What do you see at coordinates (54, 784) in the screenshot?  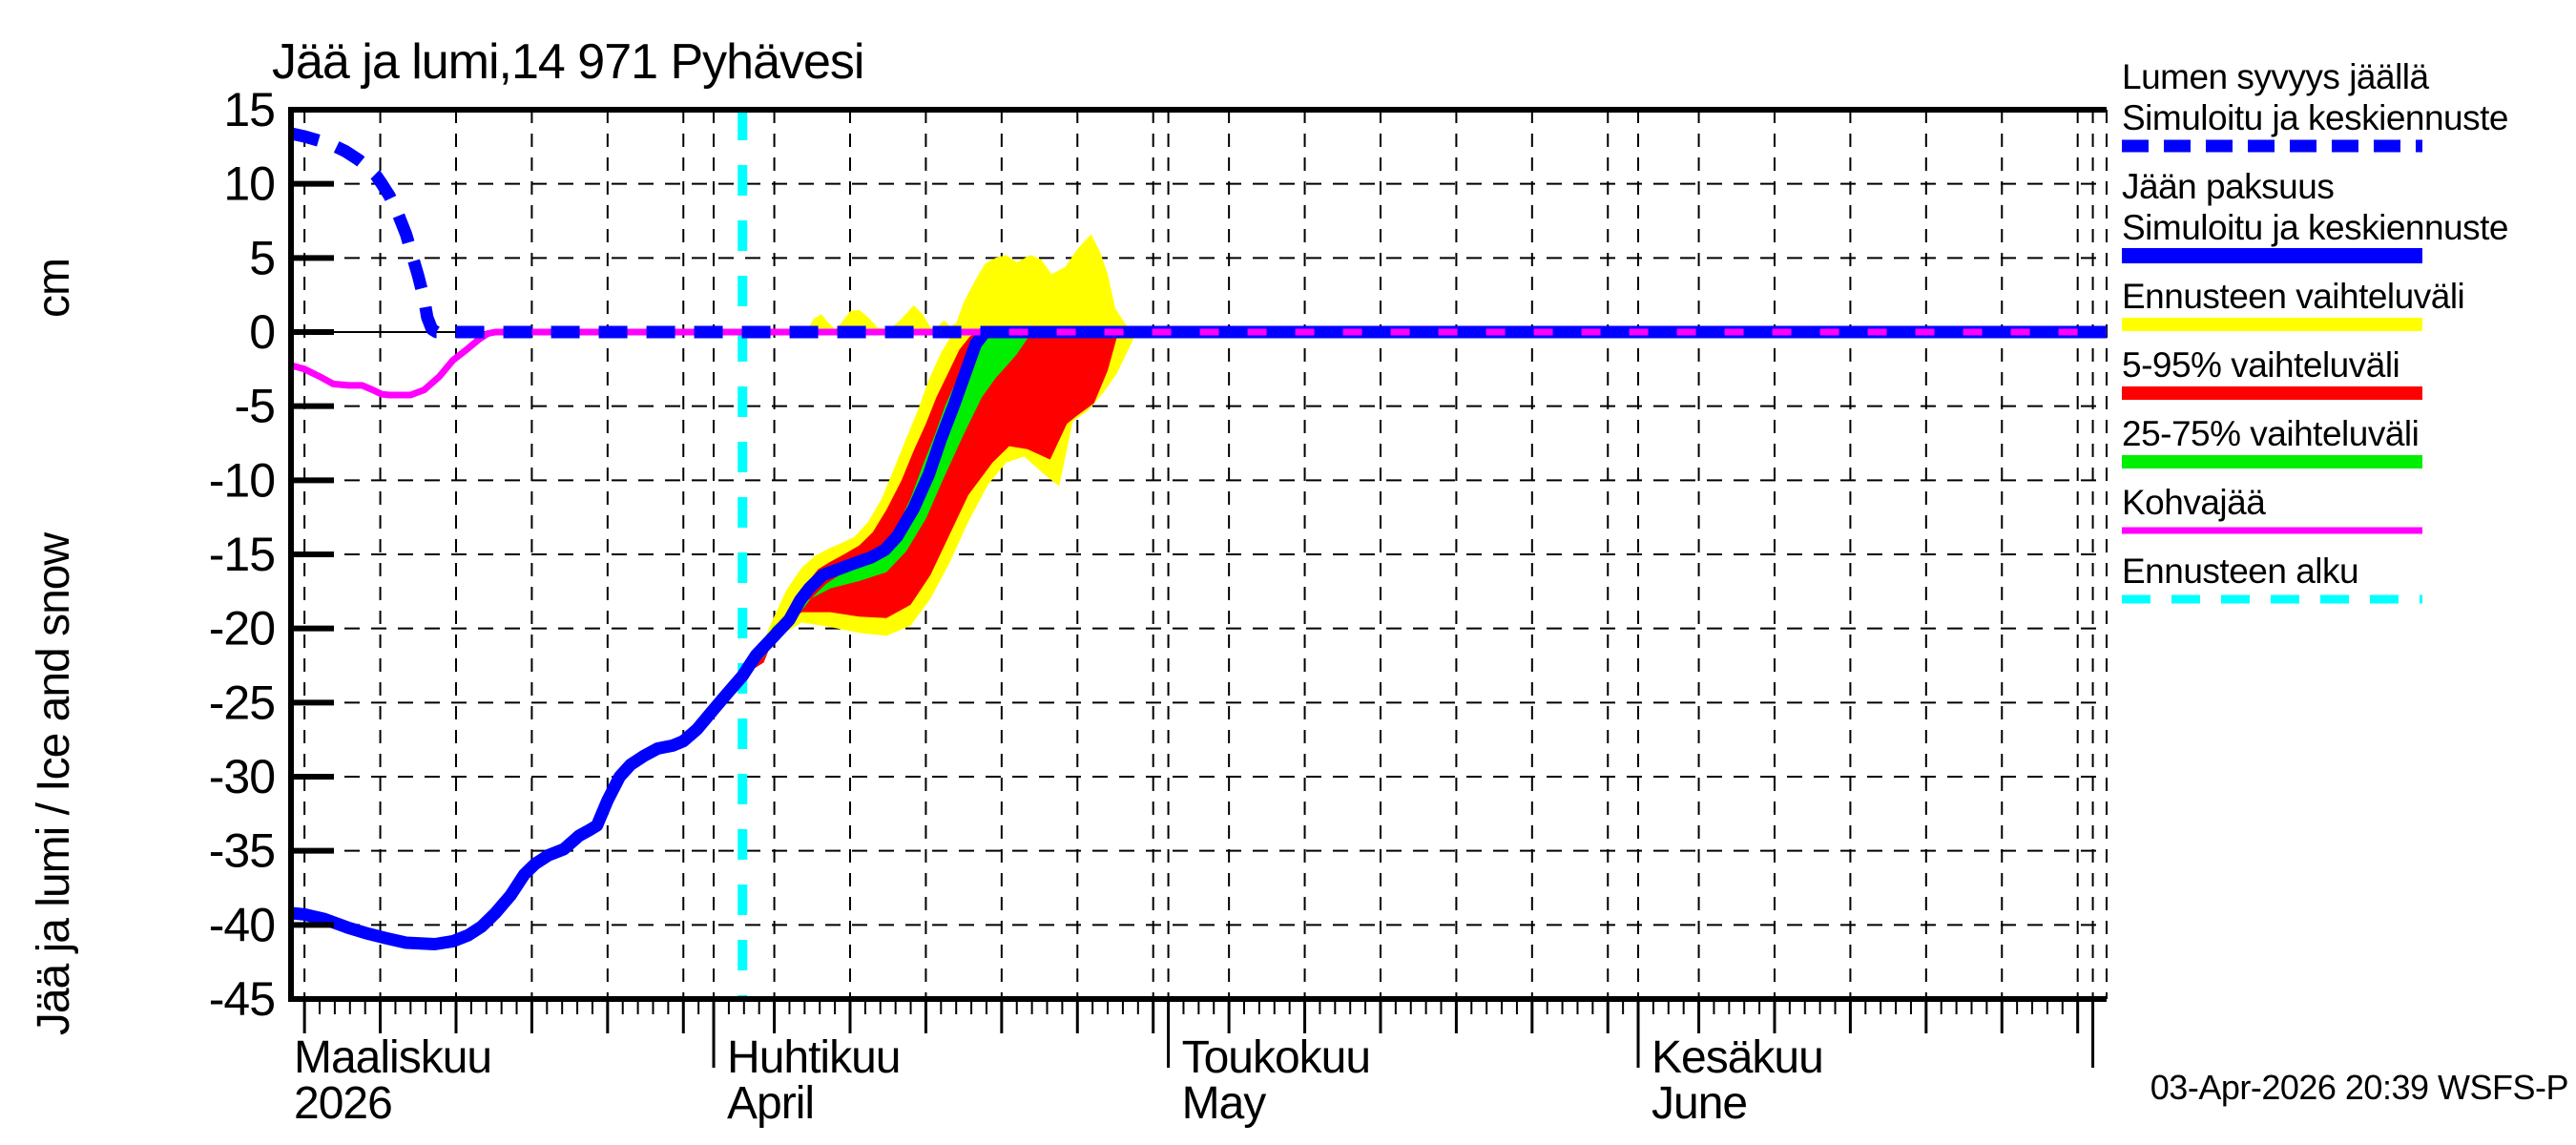 I see `y-axis-label: Jää ja lumi / Ice and snow` at bounding box center [54, 784].